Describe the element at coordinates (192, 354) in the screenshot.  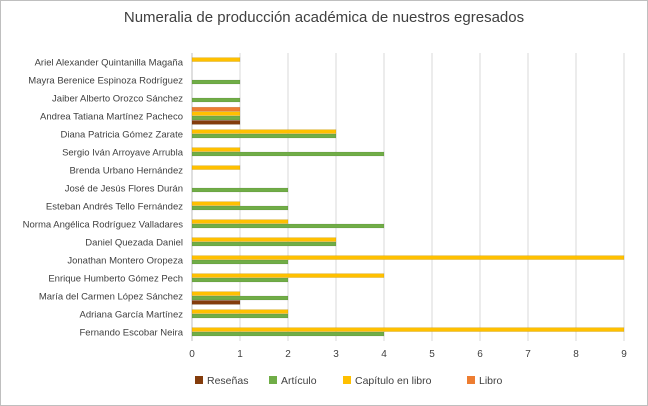
I see `x-tick-label-0: 0` at that location.